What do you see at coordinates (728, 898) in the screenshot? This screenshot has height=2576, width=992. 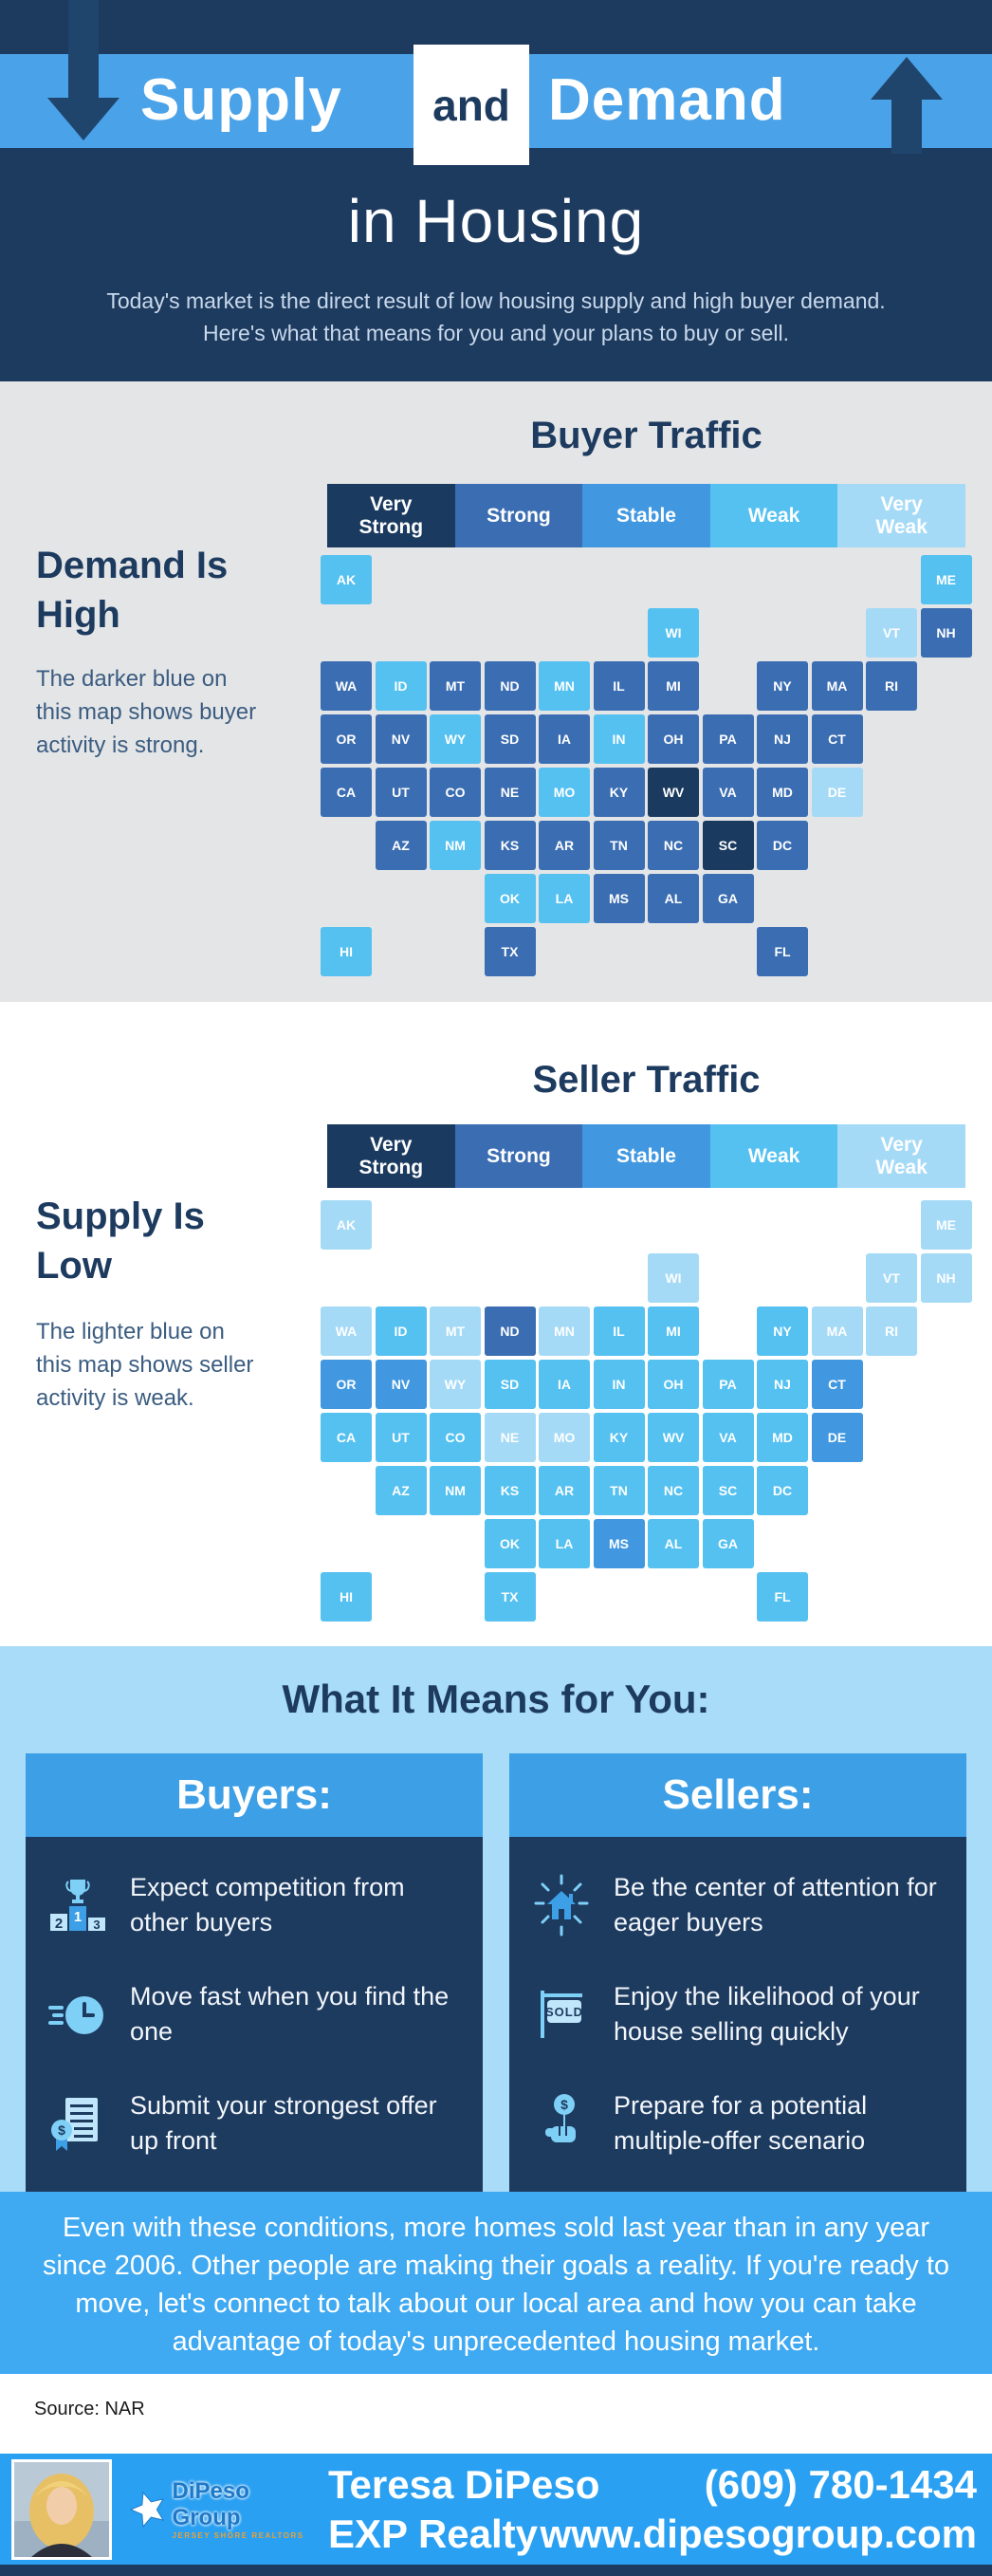 I see `state-tile-ga: GA` at bounding box center [728, 898].